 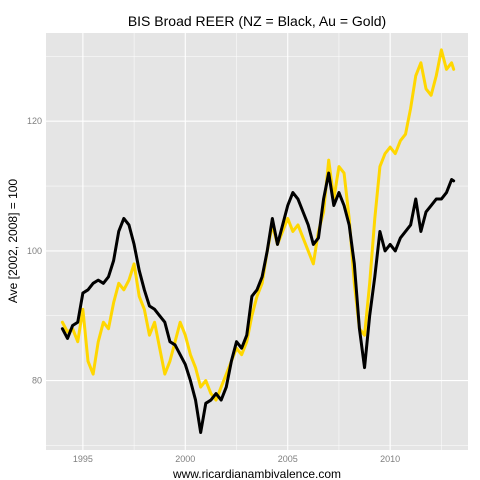 What do you see at coordinates (34, 121) in the screenshot?
I see `y-tick-label: 120` at bounding box center [34, 121].